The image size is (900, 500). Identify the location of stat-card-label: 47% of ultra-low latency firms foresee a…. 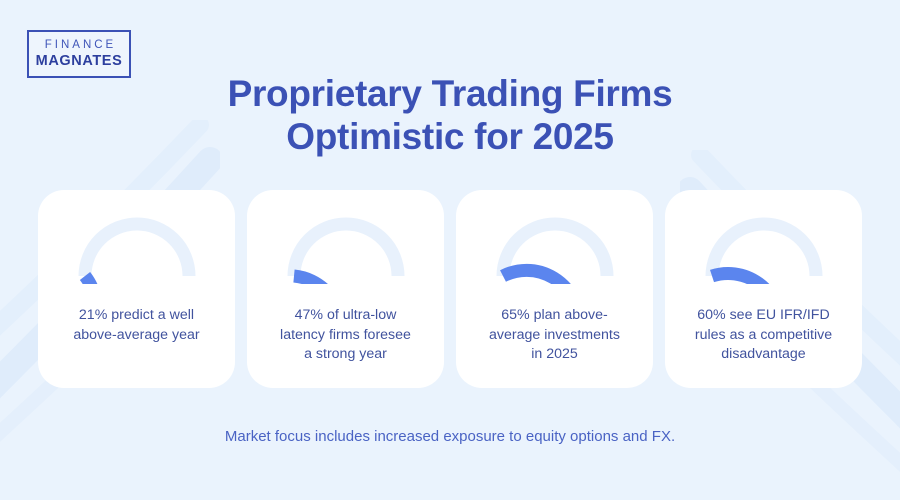
(345, 335).